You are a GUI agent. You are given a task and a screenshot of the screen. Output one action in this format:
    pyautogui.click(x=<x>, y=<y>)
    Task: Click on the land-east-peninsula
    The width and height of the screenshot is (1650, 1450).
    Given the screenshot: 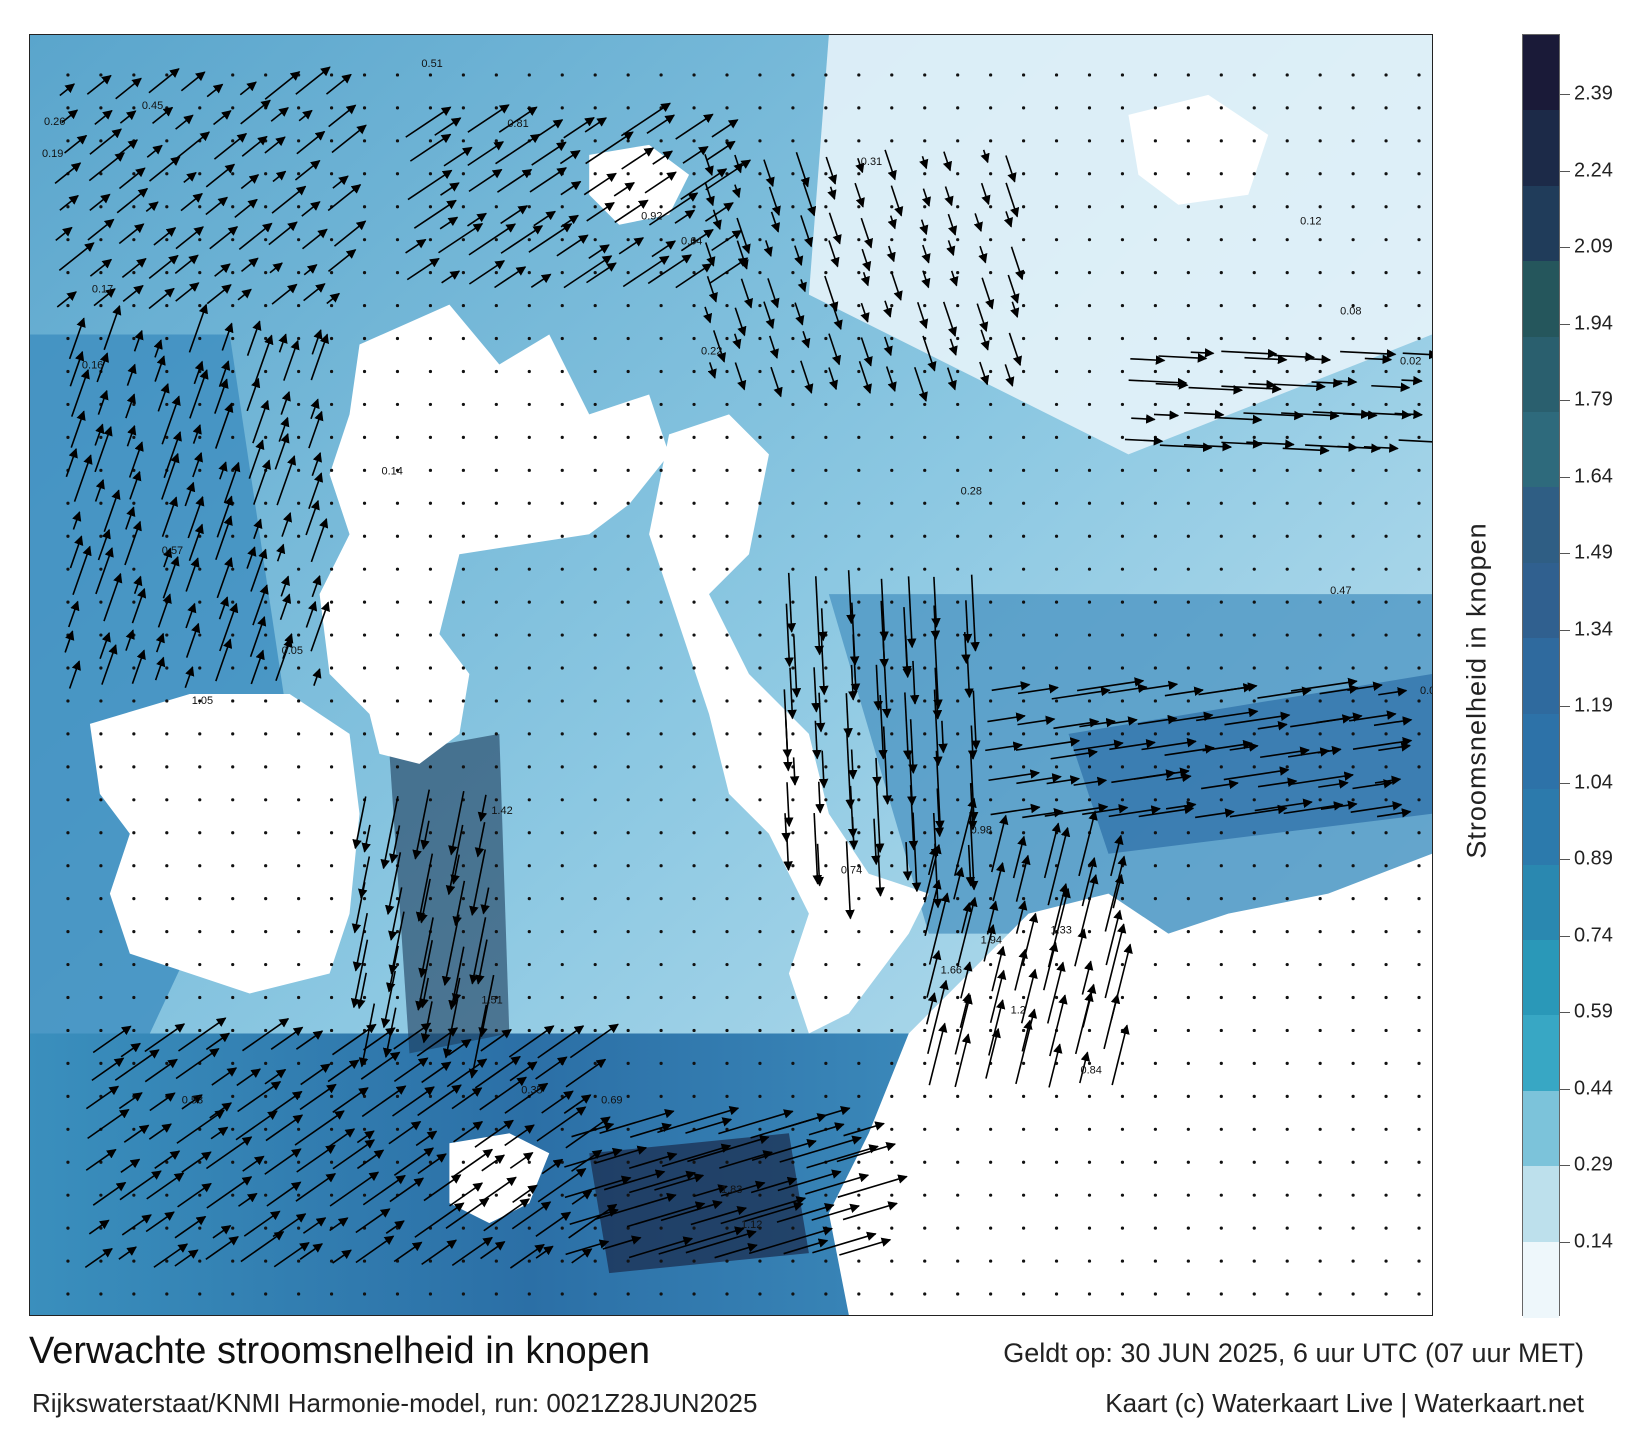 What is the action you would take?
    pyautogui.click(x=789, y=724)
    